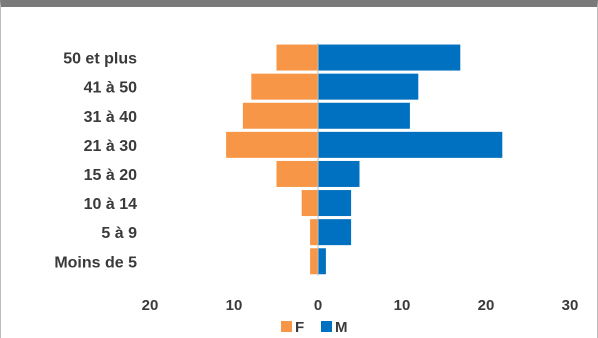  Describe the element at coordinates (341, 327) in the screenshot. I see `legend-label-m: M` at that location.